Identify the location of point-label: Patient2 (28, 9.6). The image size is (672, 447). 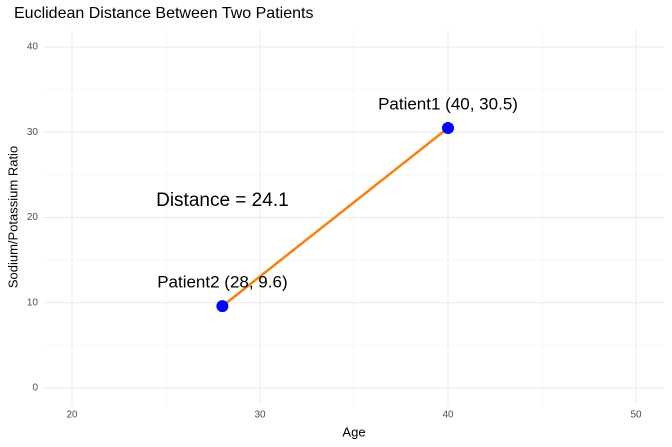
(222, 282).